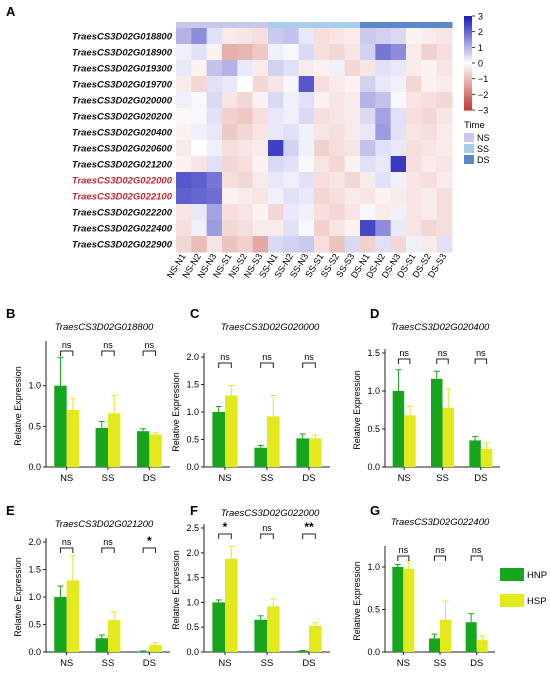  Describe the element at coordinates (373, 610) in the screenshot. I see `y-tick-label: 0.5` at that location.